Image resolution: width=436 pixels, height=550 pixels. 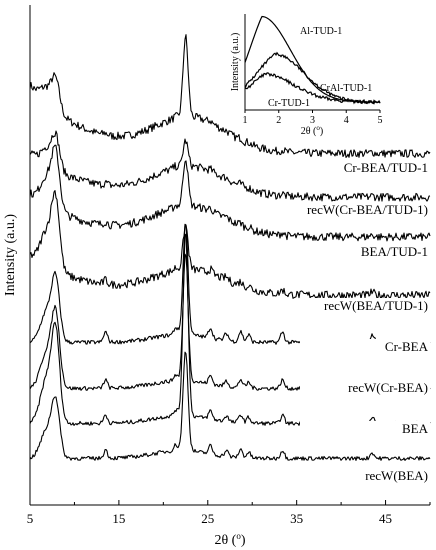 I want to click on x-tick-label: 25, so click(x=207, y=518).